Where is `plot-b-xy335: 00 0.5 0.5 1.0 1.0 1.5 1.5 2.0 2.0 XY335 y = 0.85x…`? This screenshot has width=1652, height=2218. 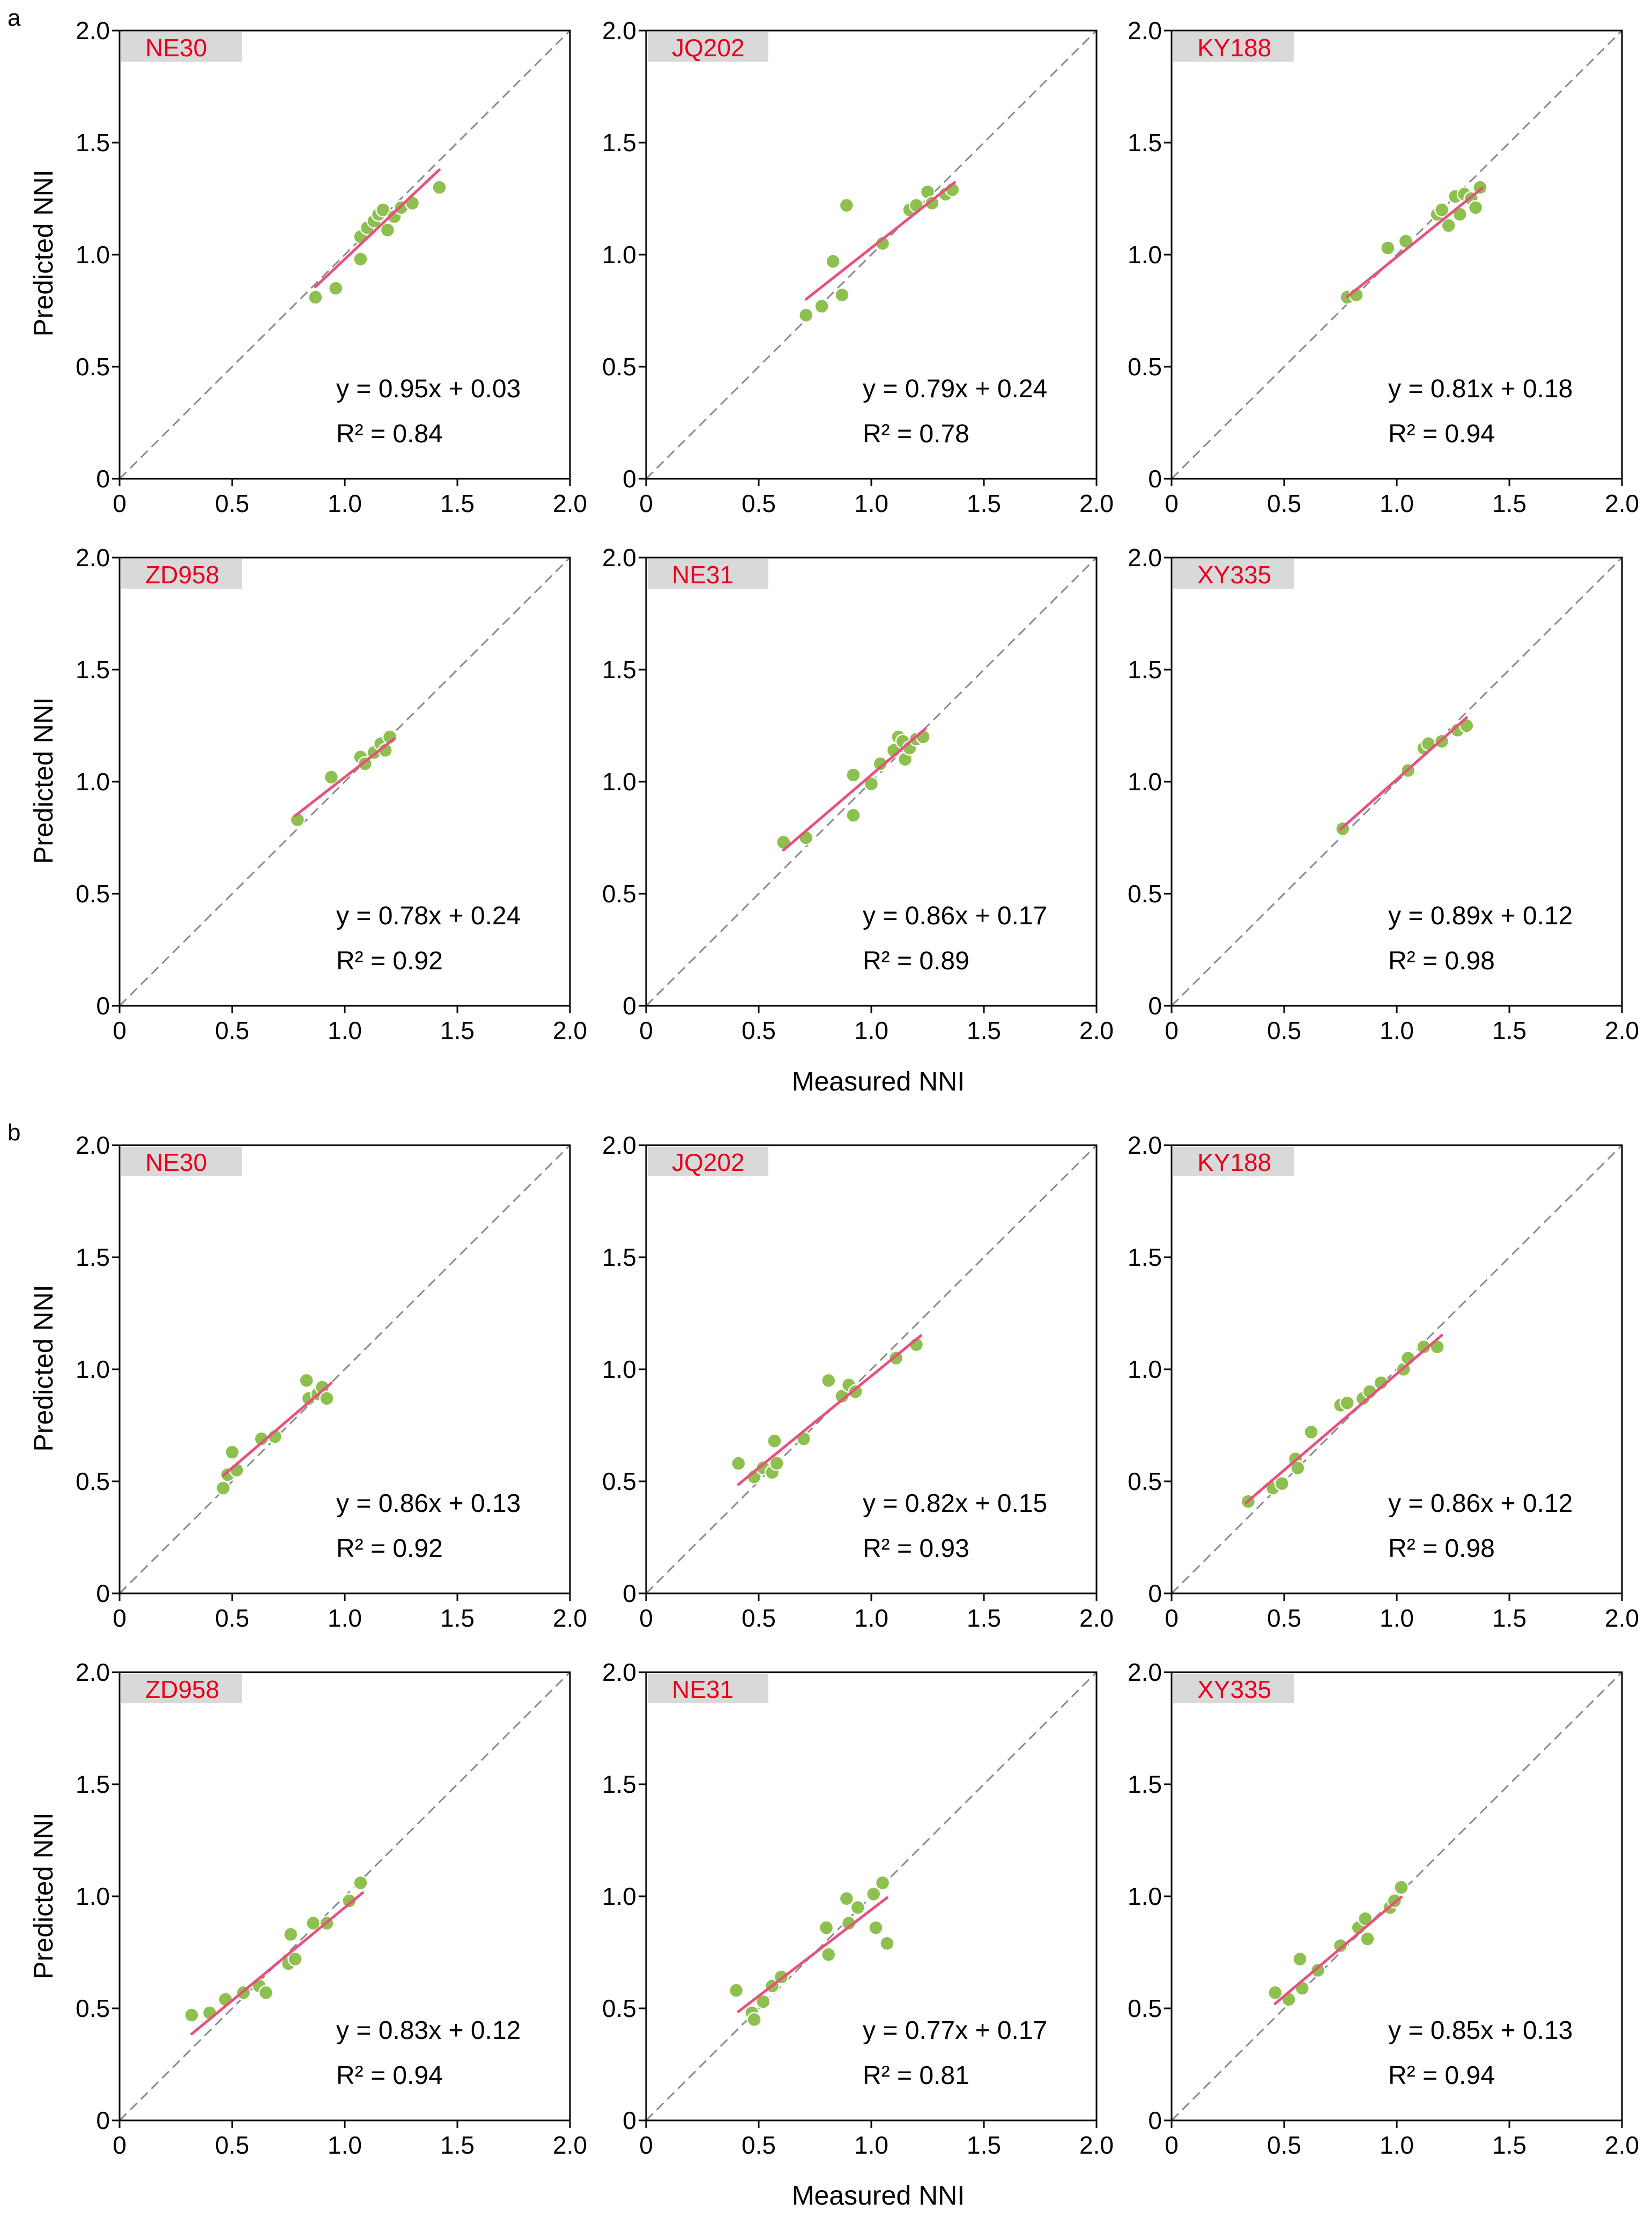 plot-b-xy335: 00 0.5 0.5 1.0 1.0 1.5 1.5 2.0 2.0 XY335 y = 0.85x… is located at coordinates (1383, 1908).